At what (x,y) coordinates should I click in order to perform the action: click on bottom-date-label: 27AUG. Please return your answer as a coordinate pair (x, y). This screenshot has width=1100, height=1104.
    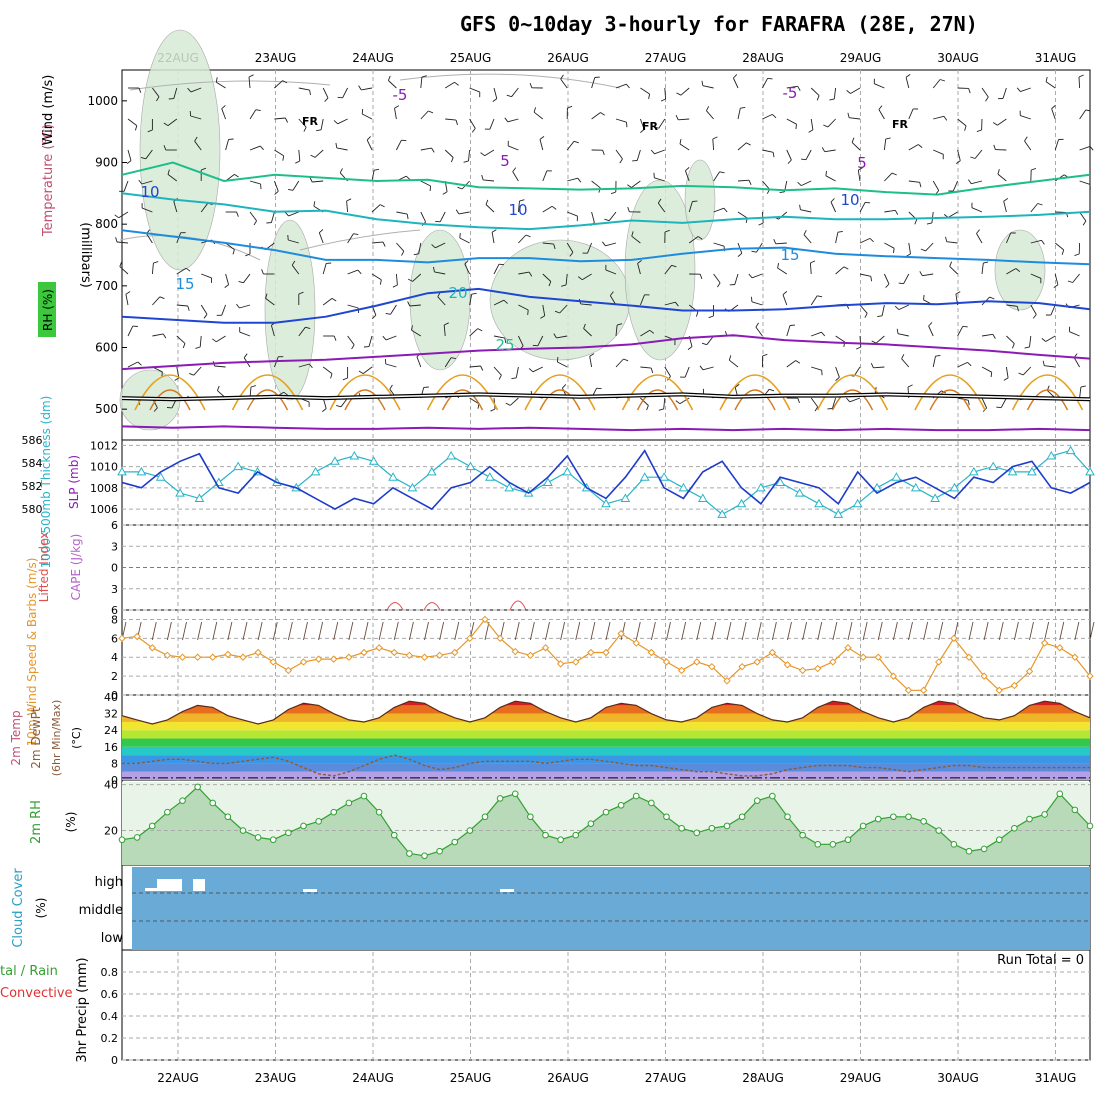
    Looking at the image, I should click on (666, 1078).